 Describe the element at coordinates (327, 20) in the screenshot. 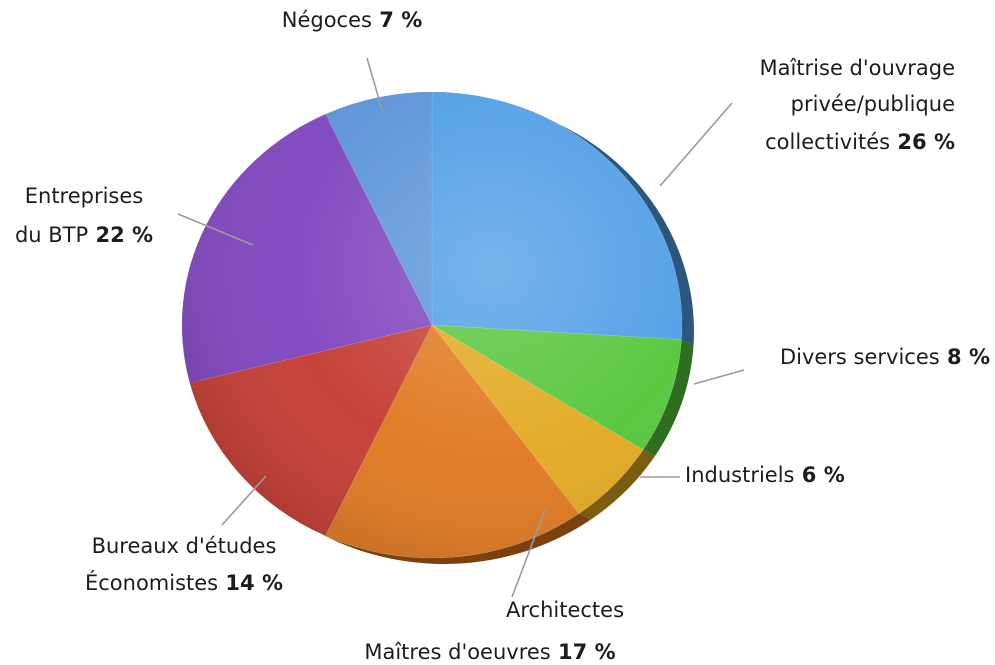

I see `slice-label-text: Négoces` at that location.